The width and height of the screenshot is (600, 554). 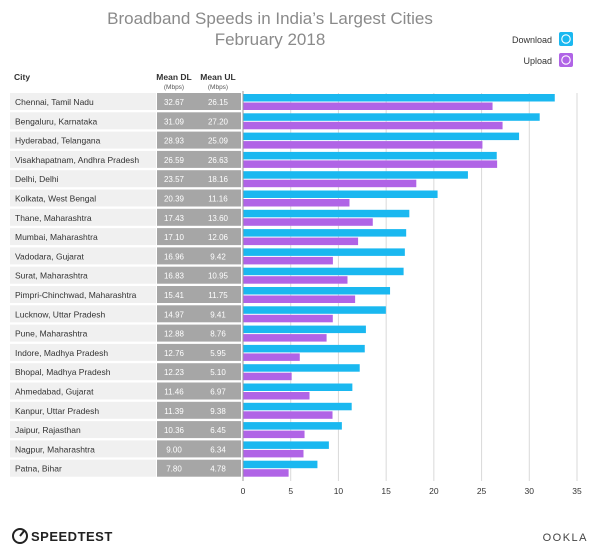 What do you see at coordinates (339, 491) in the screenshot?
I see `x-tick-label: 10` at bounding box center [339, 491].